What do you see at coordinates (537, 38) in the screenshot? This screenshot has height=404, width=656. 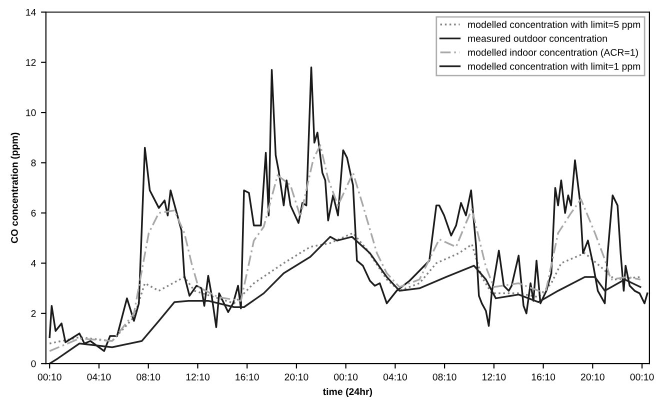 I see `legend-label: measured outdoor concentration` at bounding box center [537, 38].